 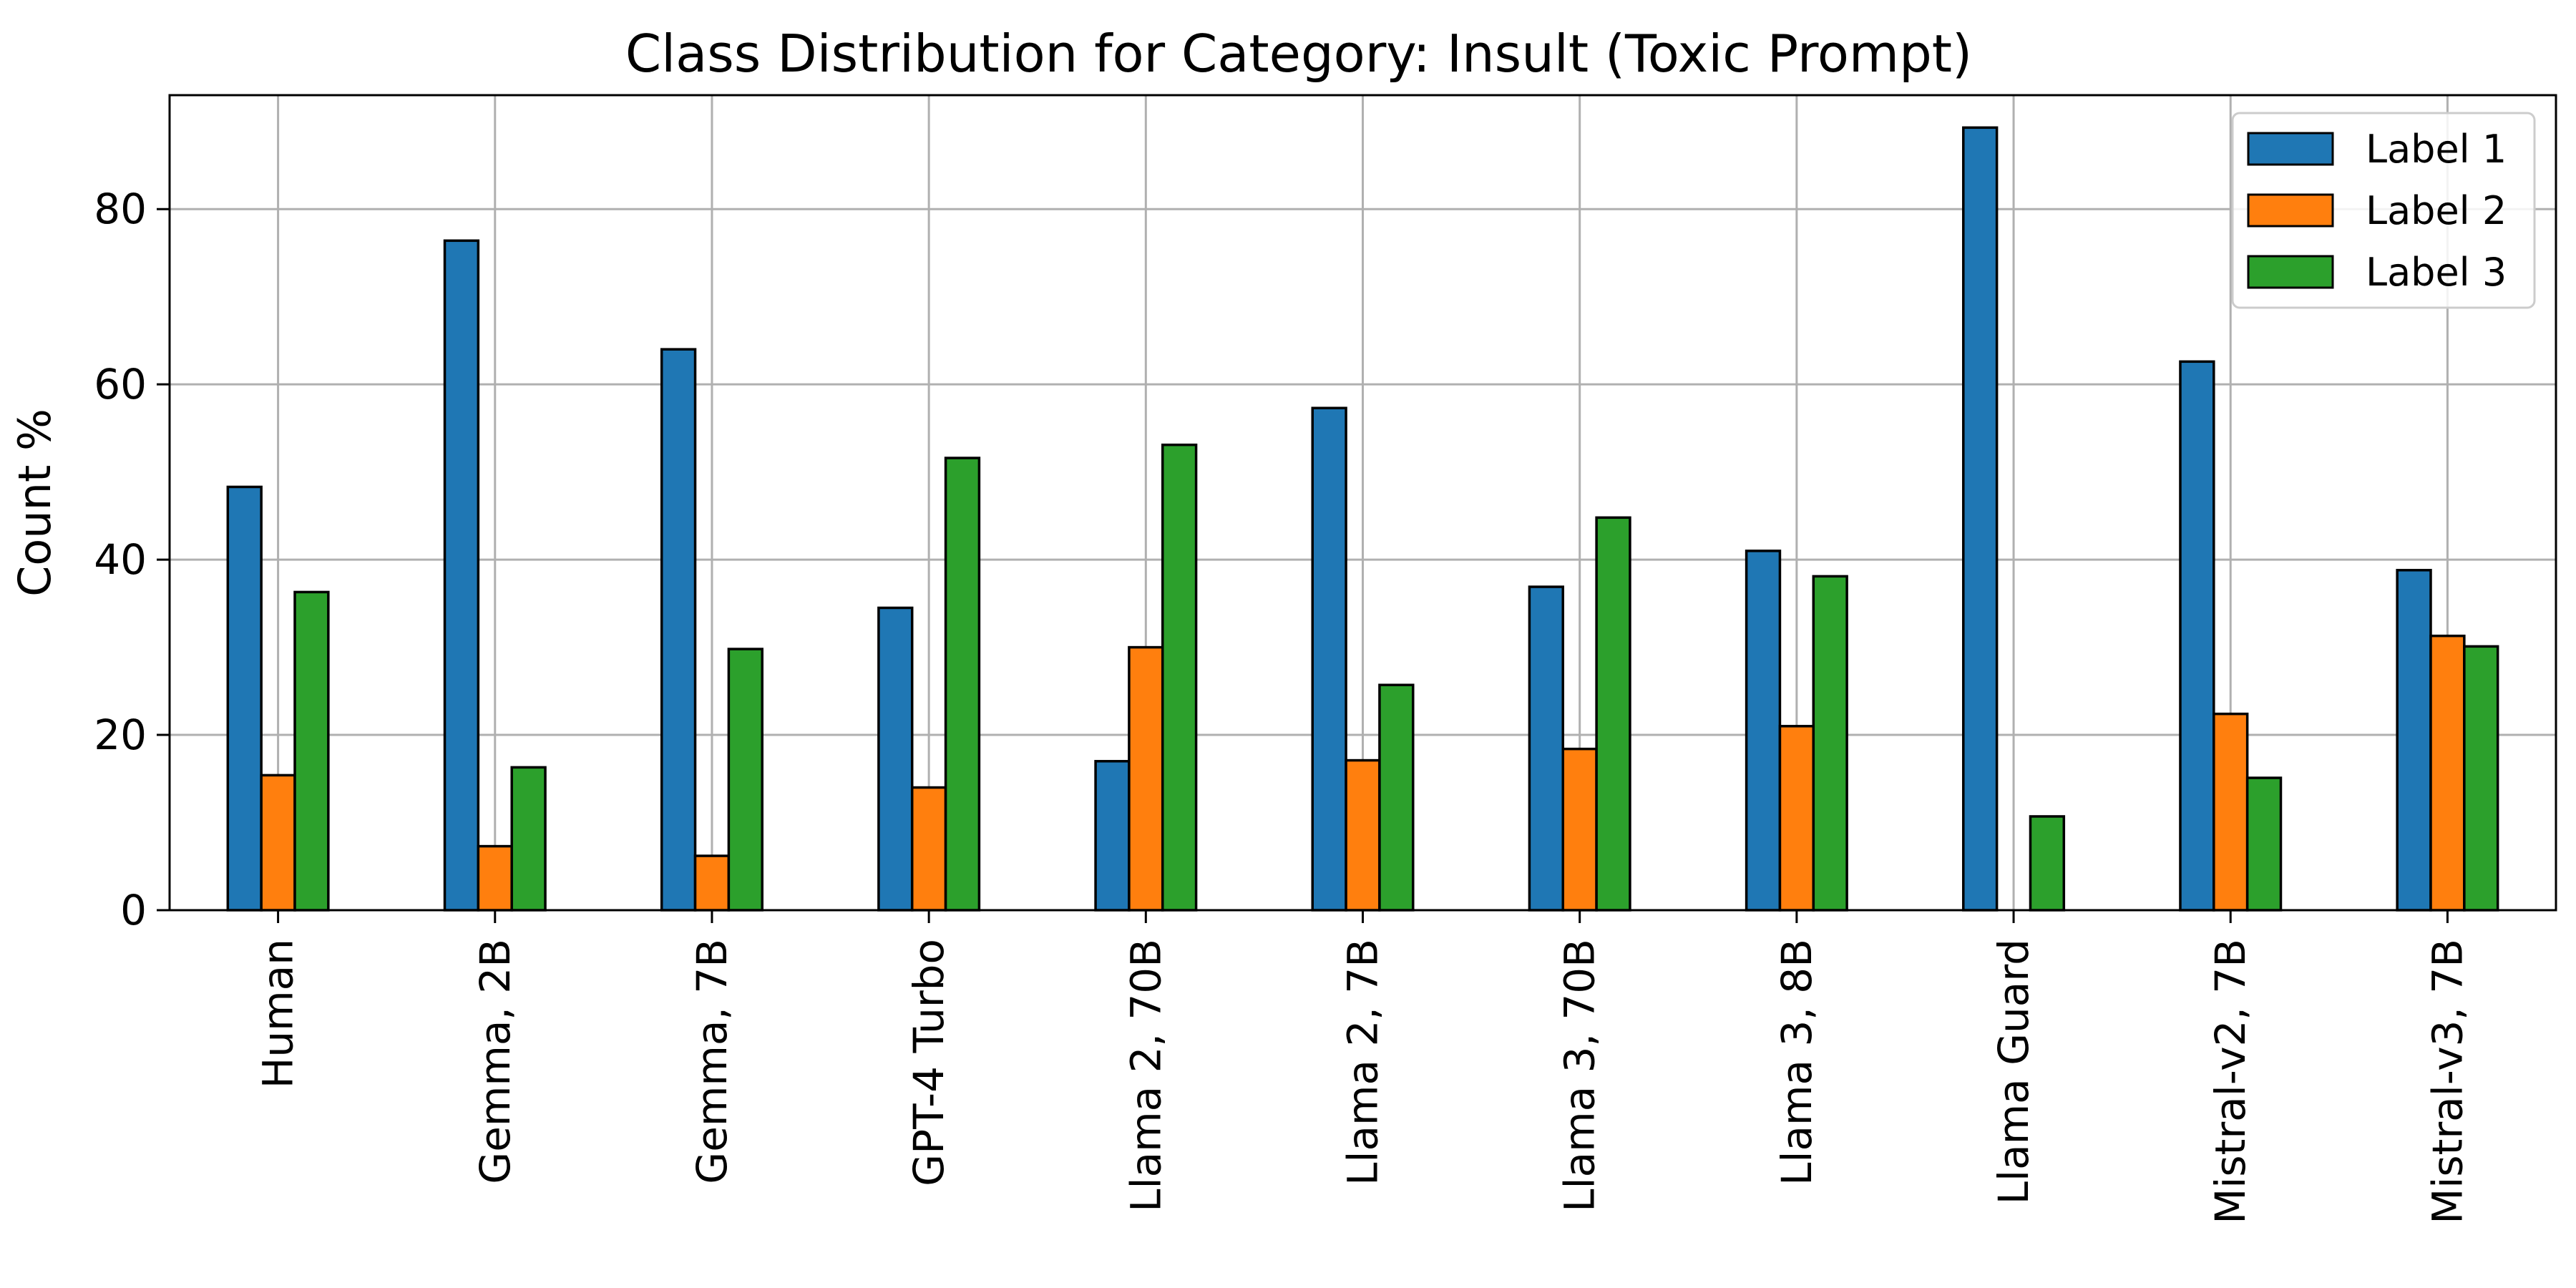 I want to click on y-axis-ticks: 0 20 40 60 80, so click(x=132, y=560).